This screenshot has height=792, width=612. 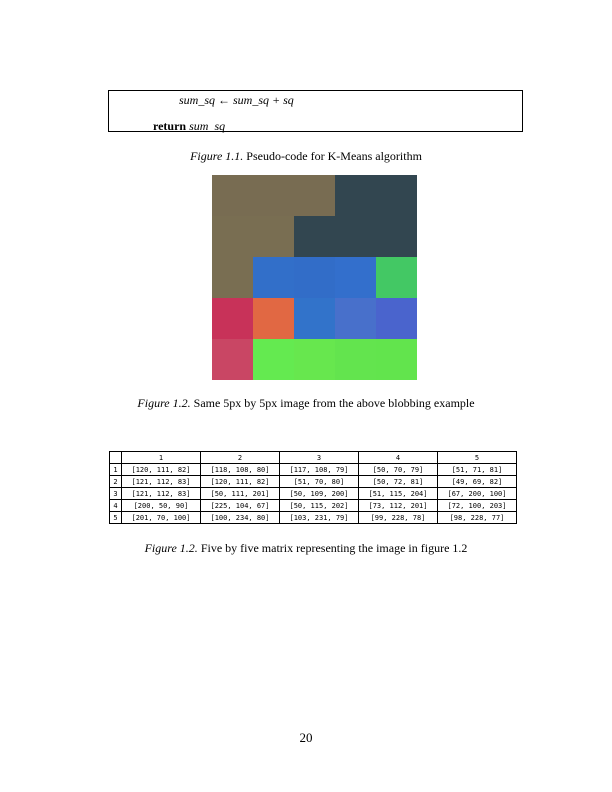 I want to click on row-index: 5, so click(x=115, y=517).